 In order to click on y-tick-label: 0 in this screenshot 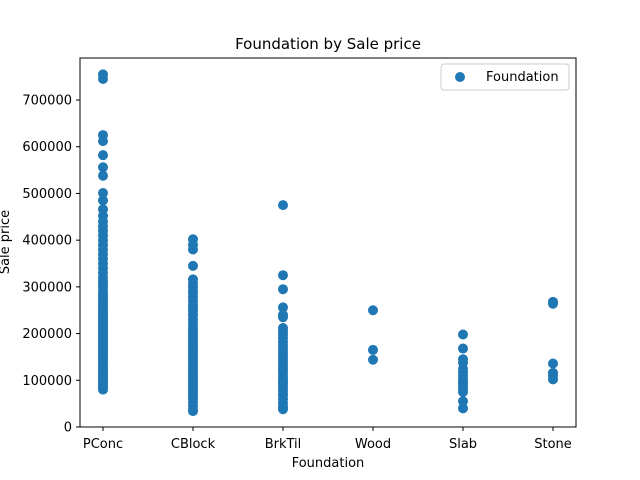, I will do `click(68, 428)`.